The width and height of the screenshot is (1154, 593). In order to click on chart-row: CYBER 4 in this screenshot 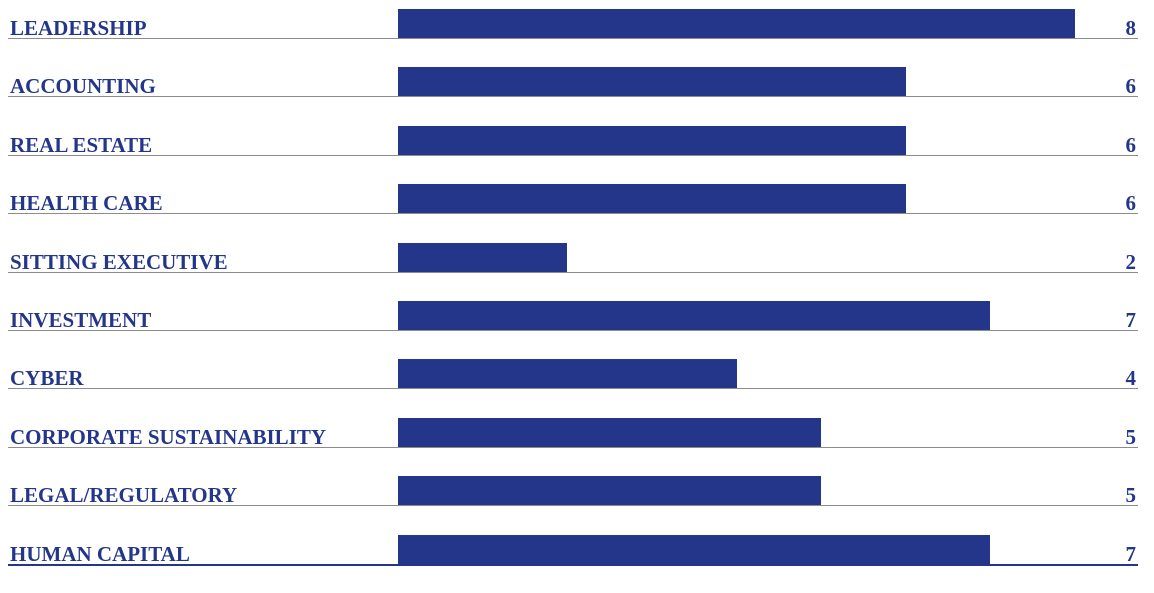, I will do `click(573, 388)`.